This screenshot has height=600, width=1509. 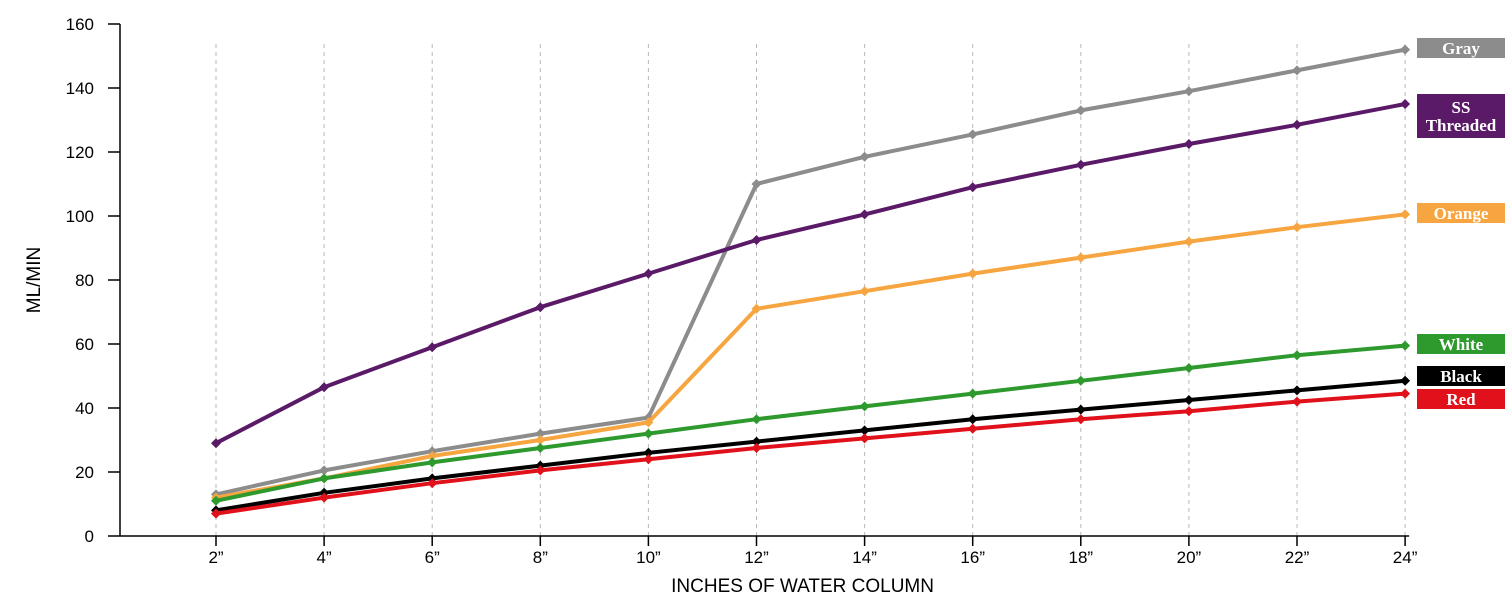 I want to click on y-tick-label: 140, so click(x=80, y=88).